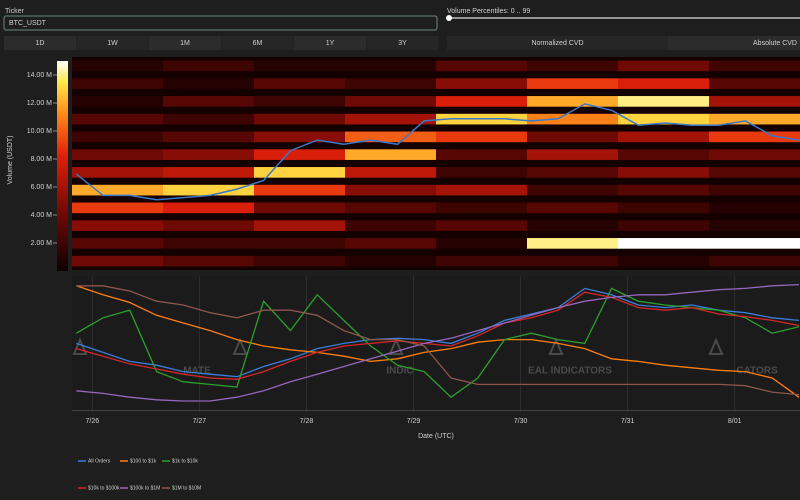 The width and height of the screenshot is (800, 500). Describe the element at coordinates (14, 11) in the screenshot. I see `ticker-label: Ticker` at that location.